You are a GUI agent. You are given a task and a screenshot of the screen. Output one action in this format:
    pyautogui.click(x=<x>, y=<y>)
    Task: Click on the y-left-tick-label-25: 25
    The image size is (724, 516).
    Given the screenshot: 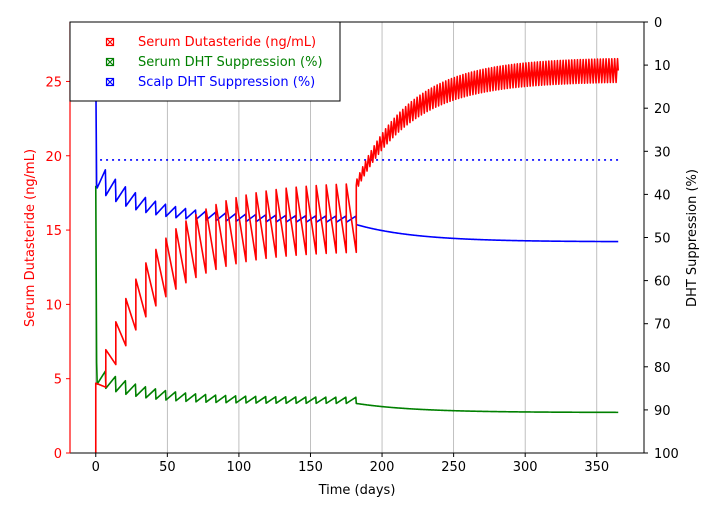 What is the action you would take?
    pyautogui.click(x=53, y=82)
    